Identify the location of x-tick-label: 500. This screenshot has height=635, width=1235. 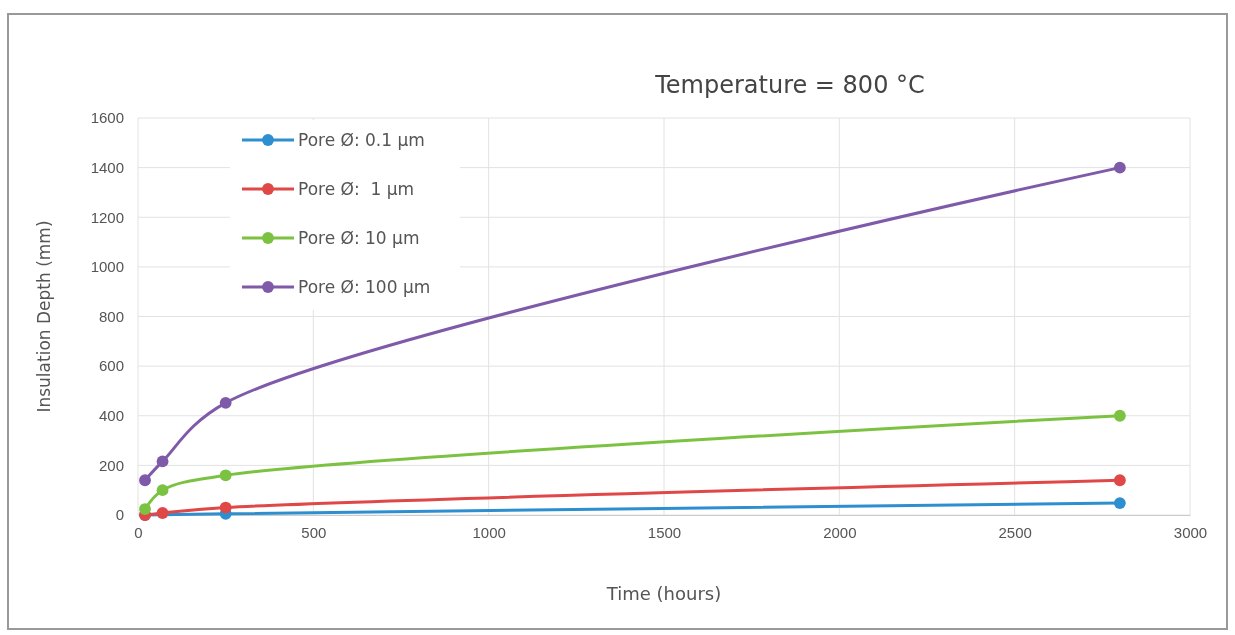
(314, 532).